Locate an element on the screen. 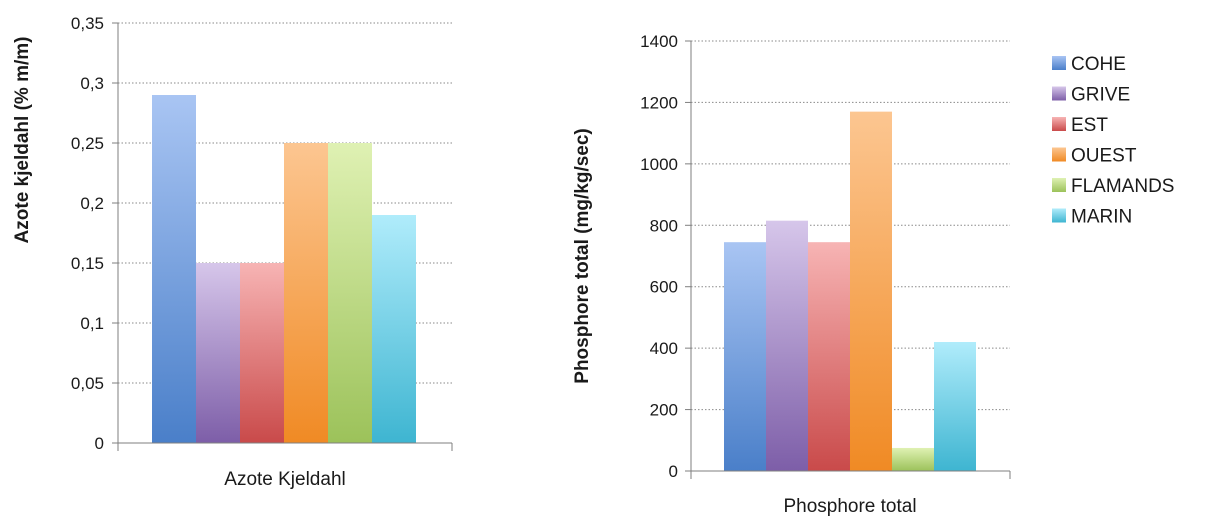 This screenshot has height=520, width=1207. legend-label-flamands: FLAMANDS is located at coordinates (1122, 186).